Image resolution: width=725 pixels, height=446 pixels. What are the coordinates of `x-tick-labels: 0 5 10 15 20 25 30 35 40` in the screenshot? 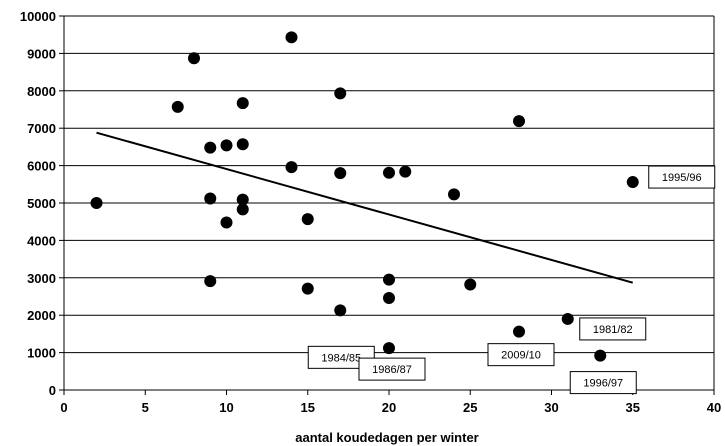 It's located at (390, 407).